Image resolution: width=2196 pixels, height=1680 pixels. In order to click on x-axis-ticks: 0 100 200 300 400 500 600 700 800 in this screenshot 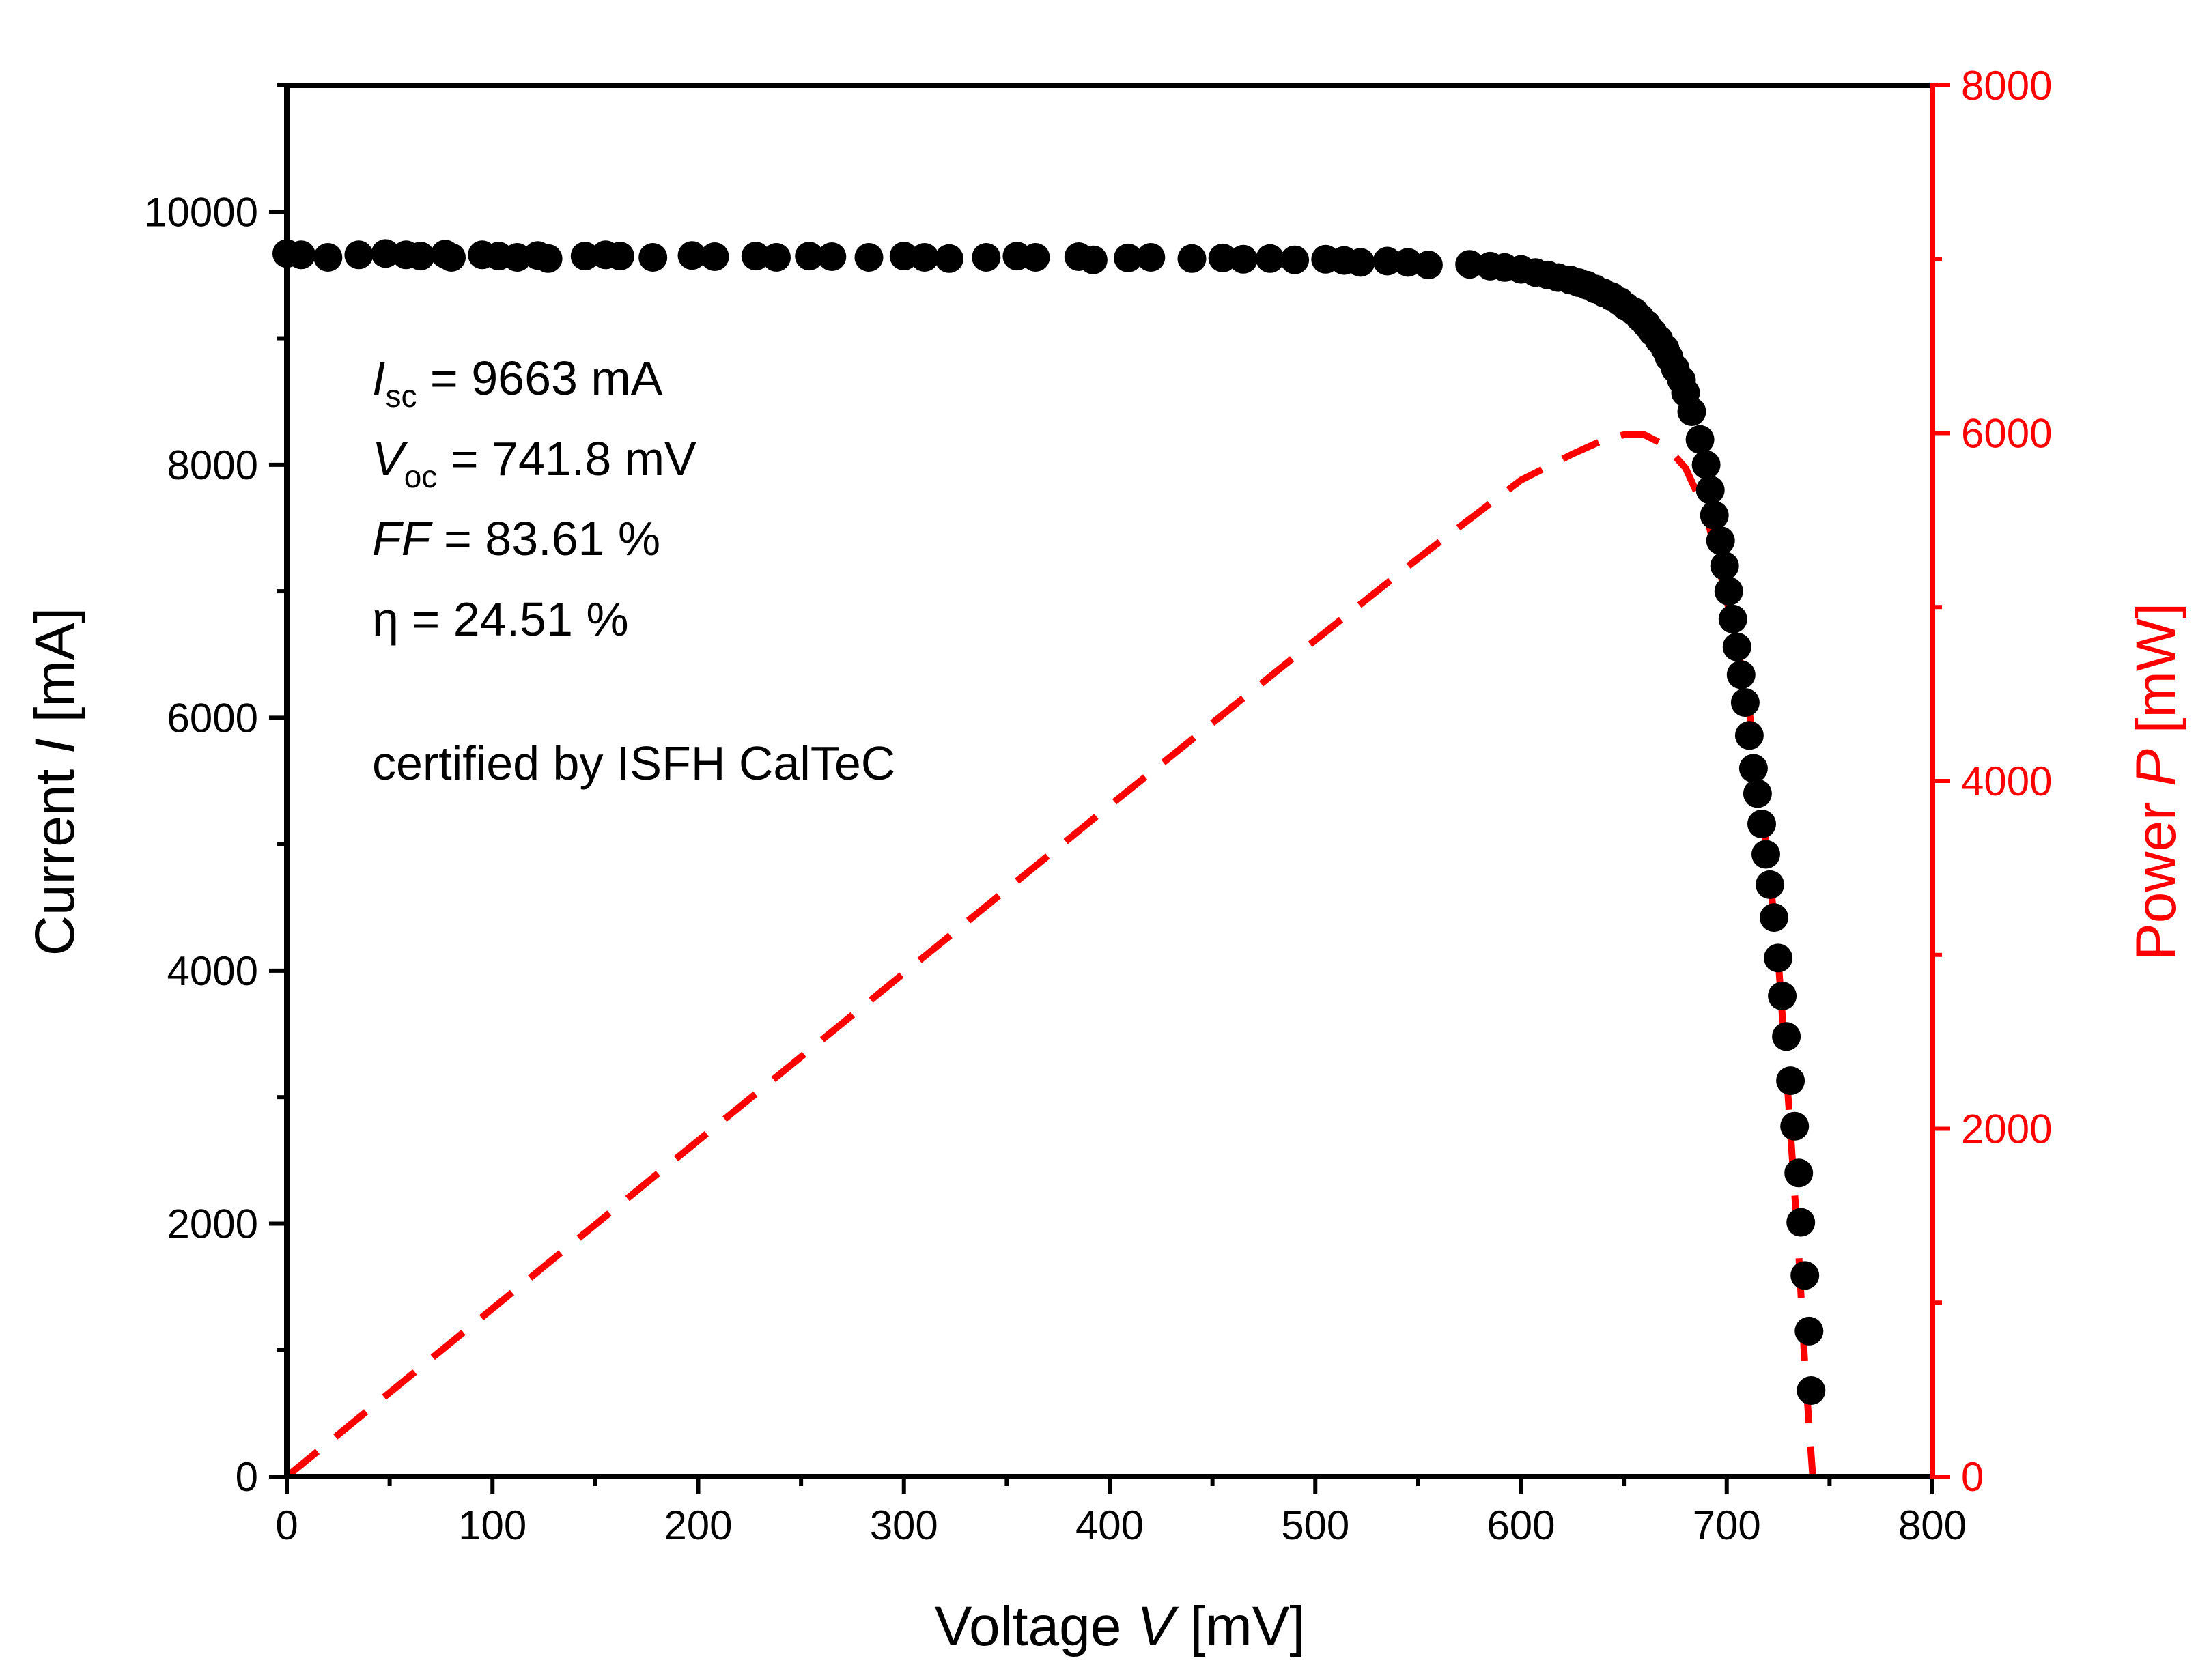, I will do `click(1121, 1512)`.